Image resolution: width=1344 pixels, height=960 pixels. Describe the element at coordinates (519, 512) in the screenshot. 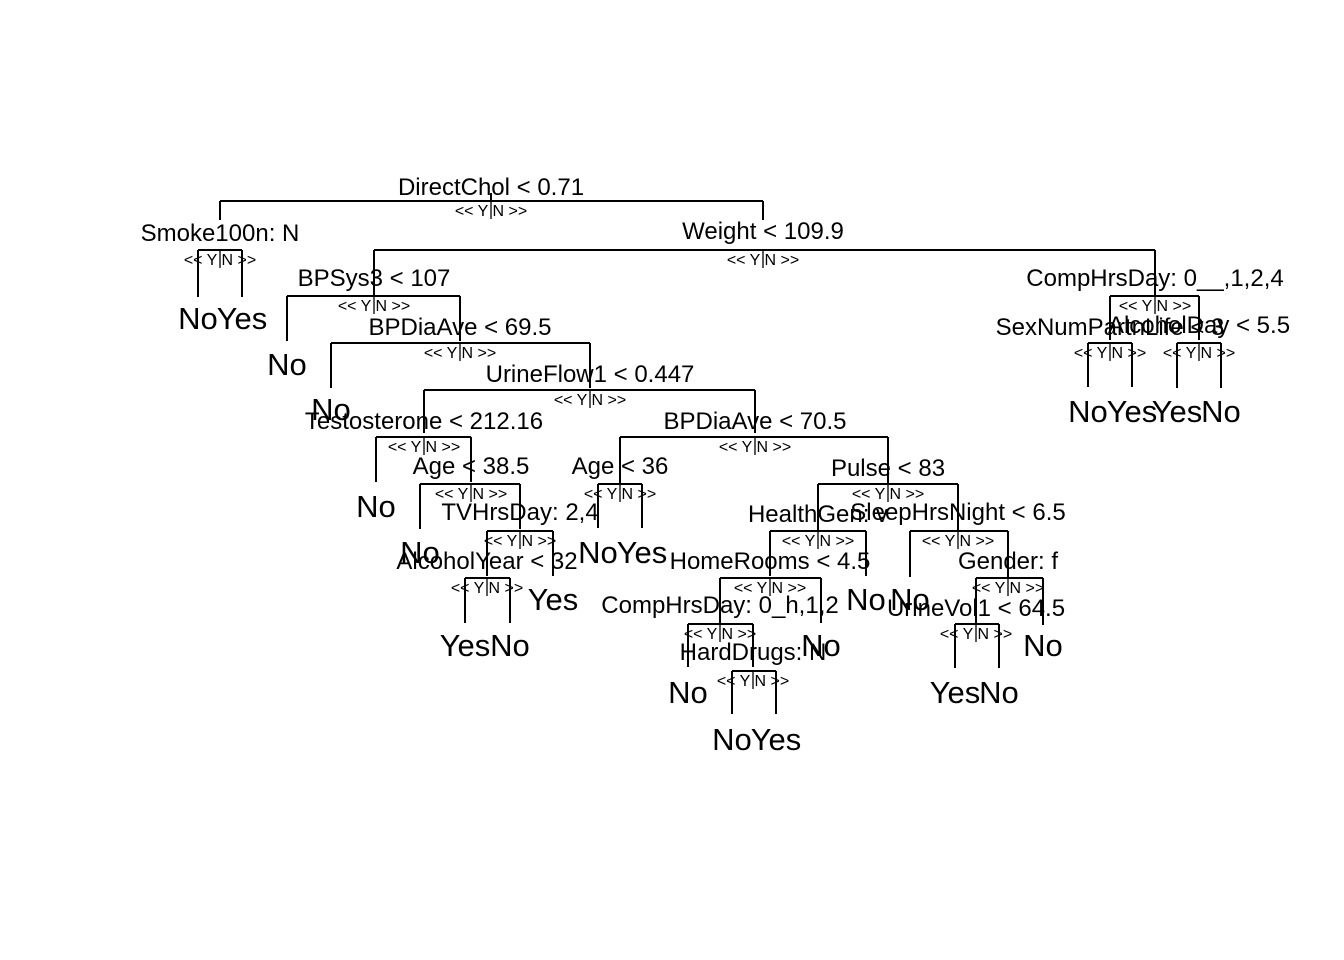

I see `split-label: TVHrsDay: 2,4` at that location.